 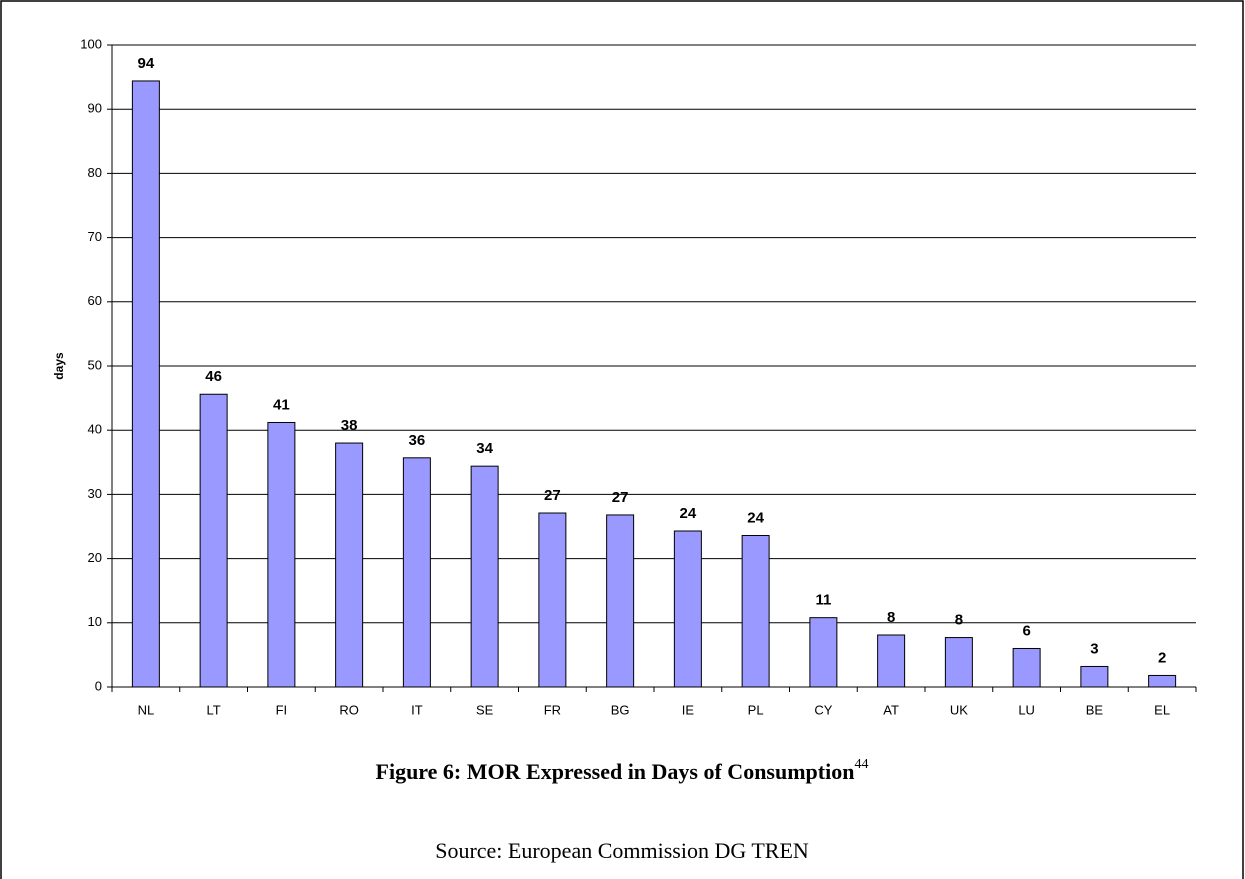 What do you see at coordinates (485, 709) in the screenshot?
I see `x-tick-label: SE` at bounding box center [485, 709].